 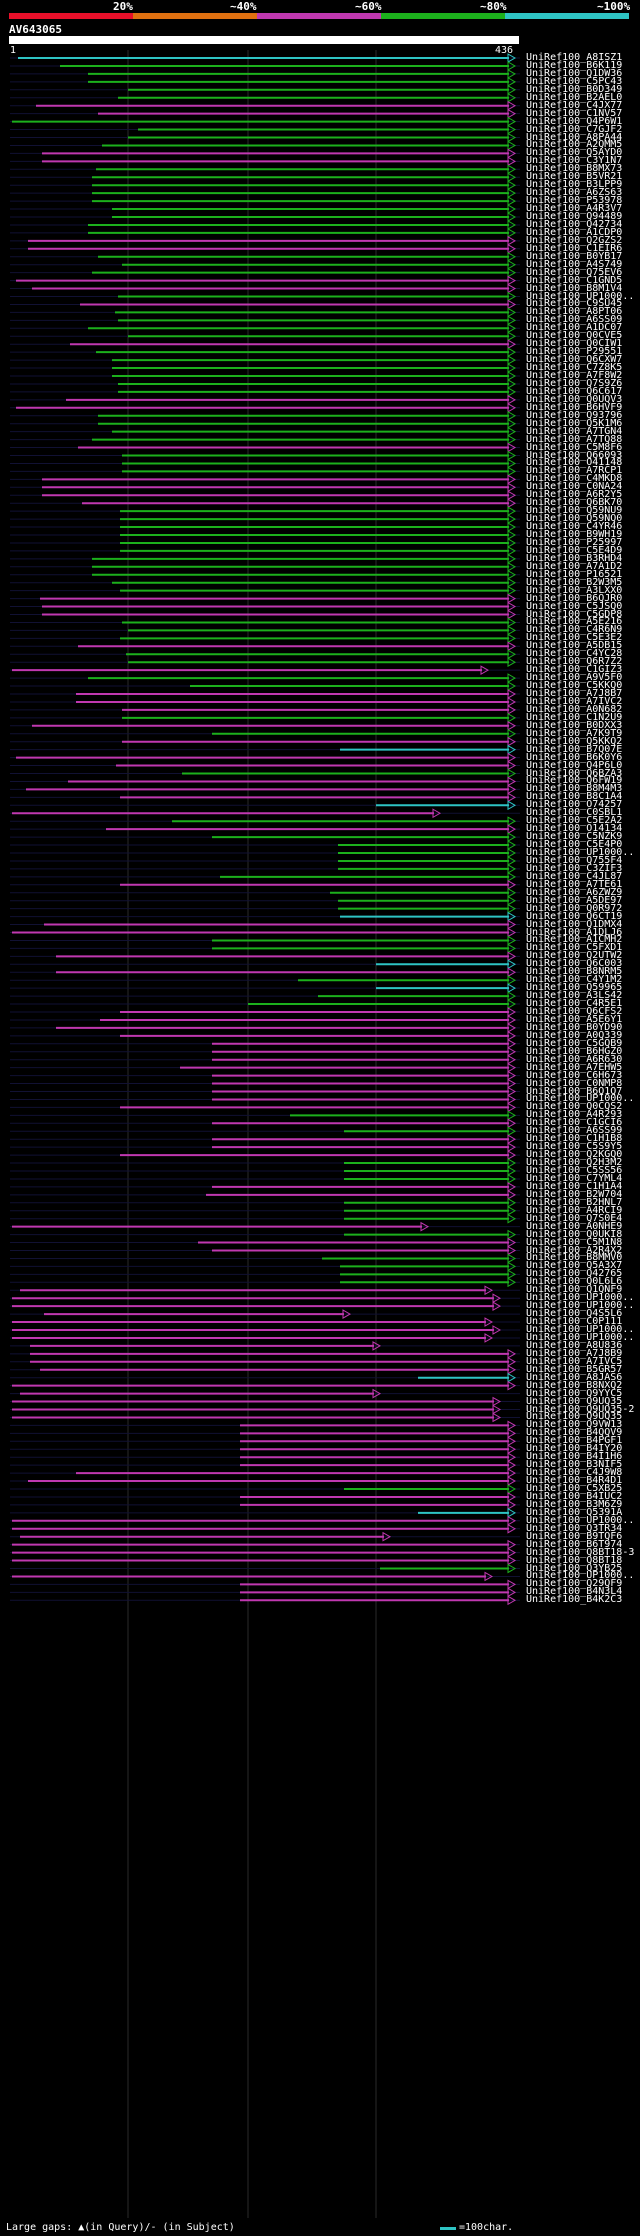 I want to click on hit-label: UniRef100_B3M6Z9, so click(x=574, y=1504).